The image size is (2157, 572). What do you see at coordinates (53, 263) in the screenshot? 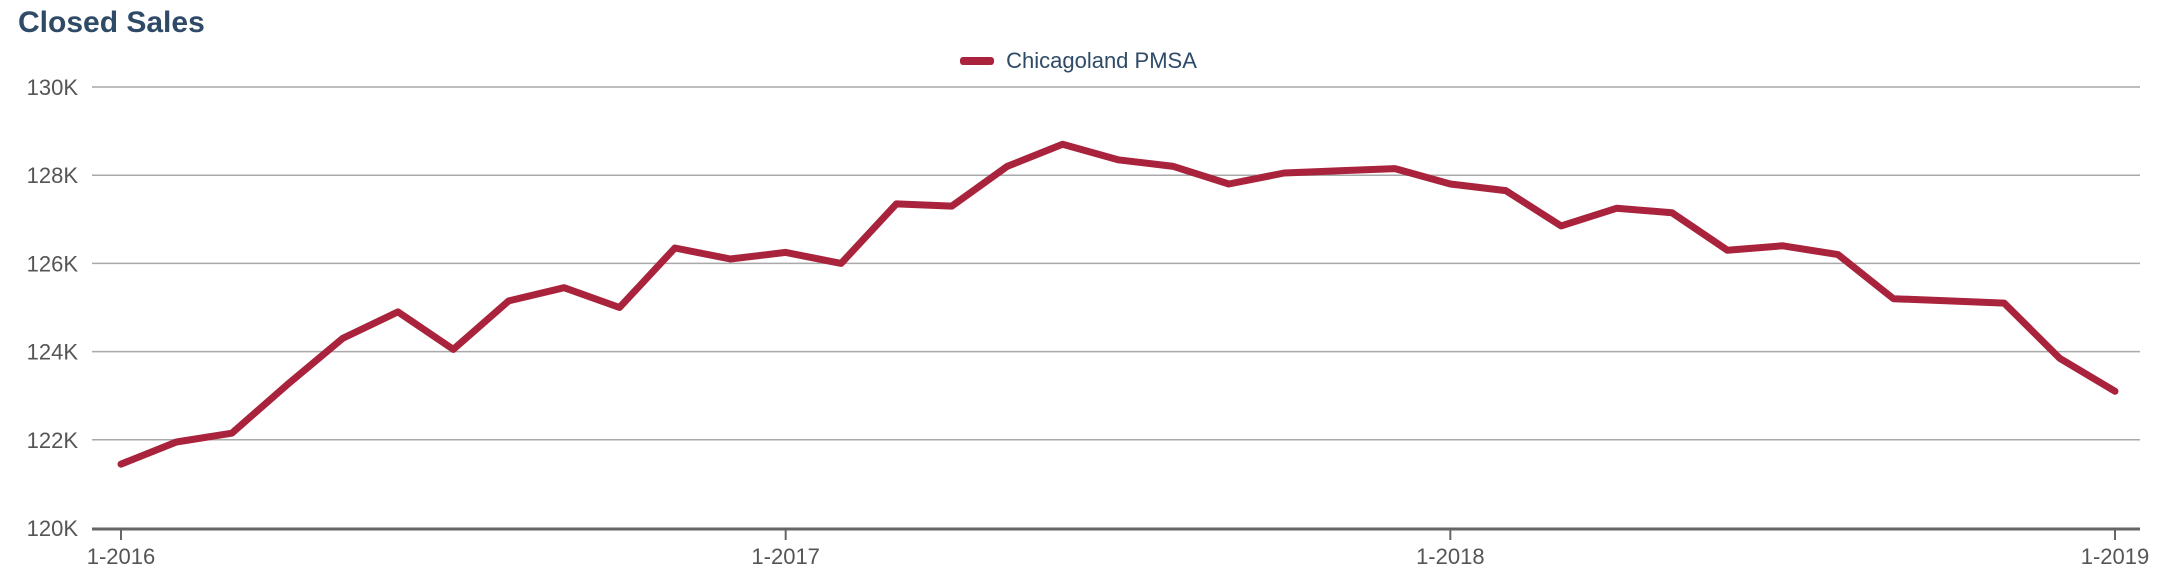
I see `y-tick-label: 126K` at bounding box center [53, 263].